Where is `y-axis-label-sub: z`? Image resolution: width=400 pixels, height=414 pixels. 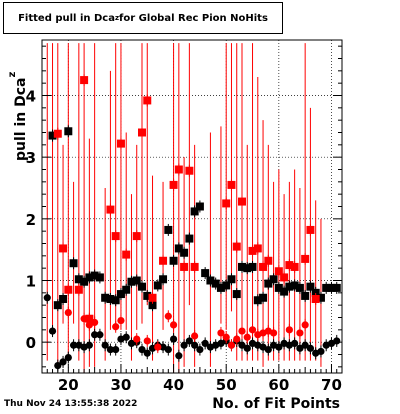 y-axis-label-sub: z is located at coordinates (12, 74).